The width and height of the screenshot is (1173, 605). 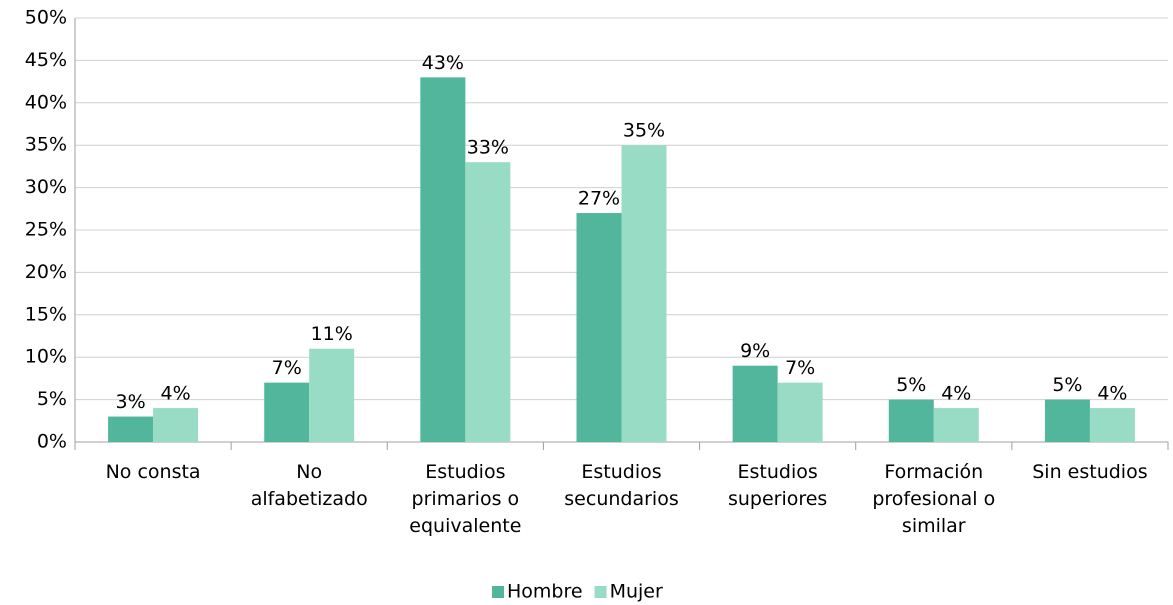 What do you see at coordinates (621, 485) in the screenshot?
I see `x-tick-label: Estudios secundarios` at bounding box center [621, 485].